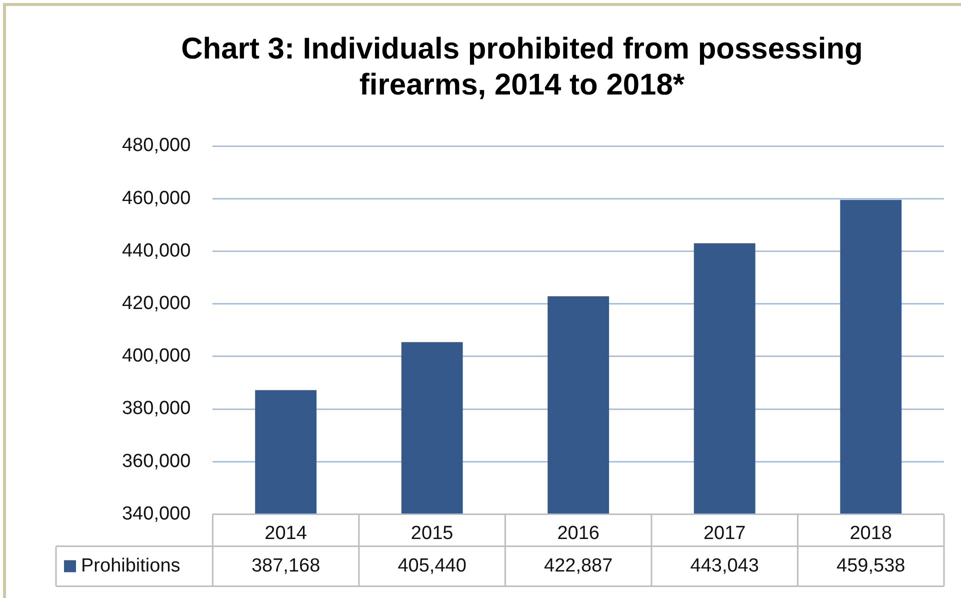 The height and width of the screenshot is (598, 961). Describe the element at coordinates (578, 533) in the screenshot. I see `x-tick-label: 2016` at that location.